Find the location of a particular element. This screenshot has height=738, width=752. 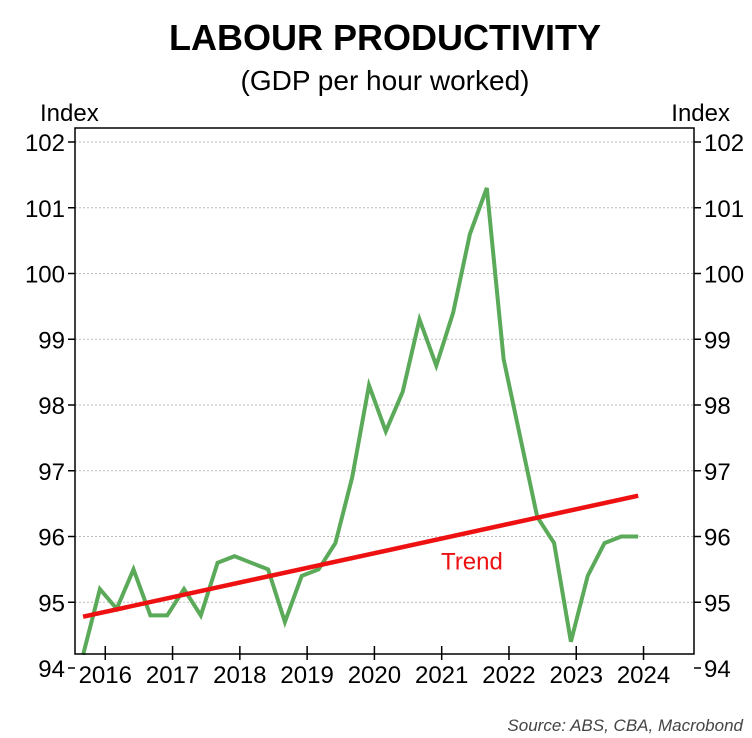

chart-subtitle: (GDP per hour worked) is located at coordinates (385, 80).